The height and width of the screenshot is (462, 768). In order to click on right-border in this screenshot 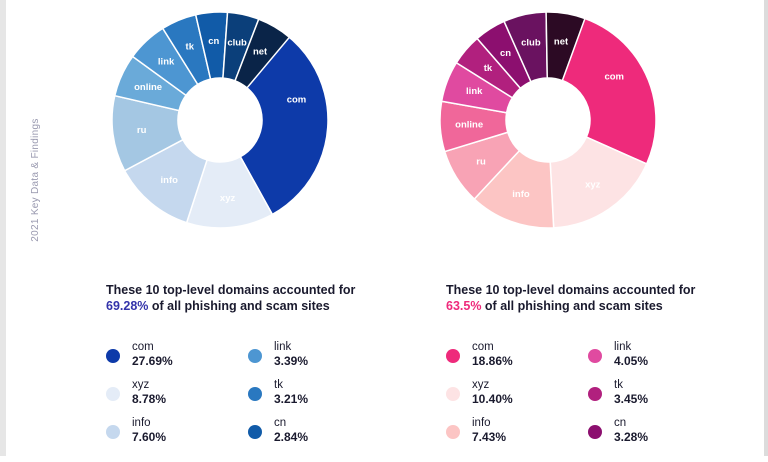, I will do `click(766, 228)`.